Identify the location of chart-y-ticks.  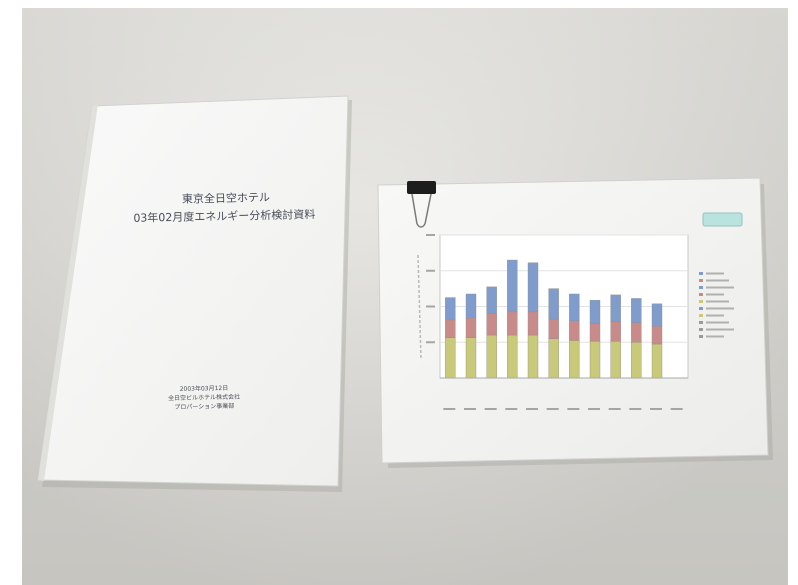
(430, 289).